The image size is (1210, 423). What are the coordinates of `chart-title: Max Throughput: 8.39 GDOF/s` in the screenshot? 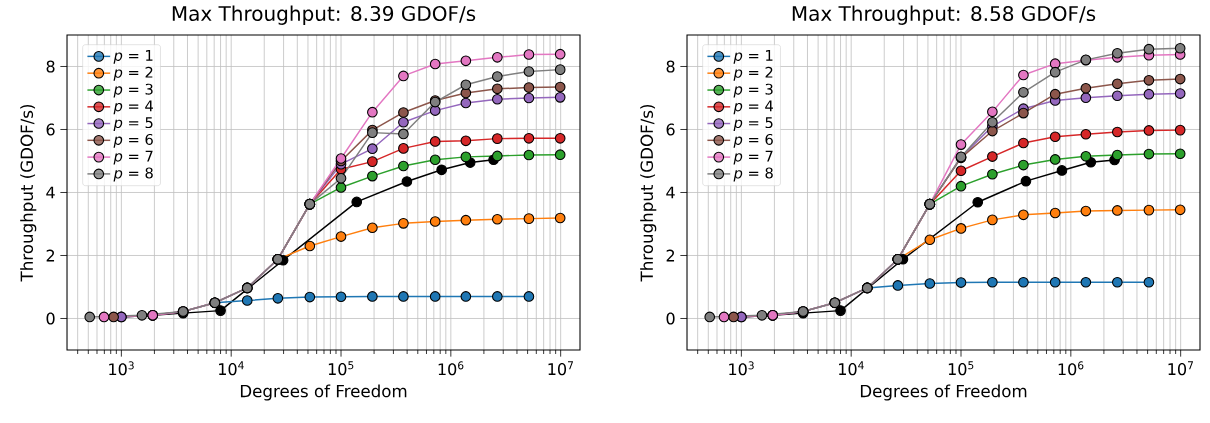 It's located at (324, 15).